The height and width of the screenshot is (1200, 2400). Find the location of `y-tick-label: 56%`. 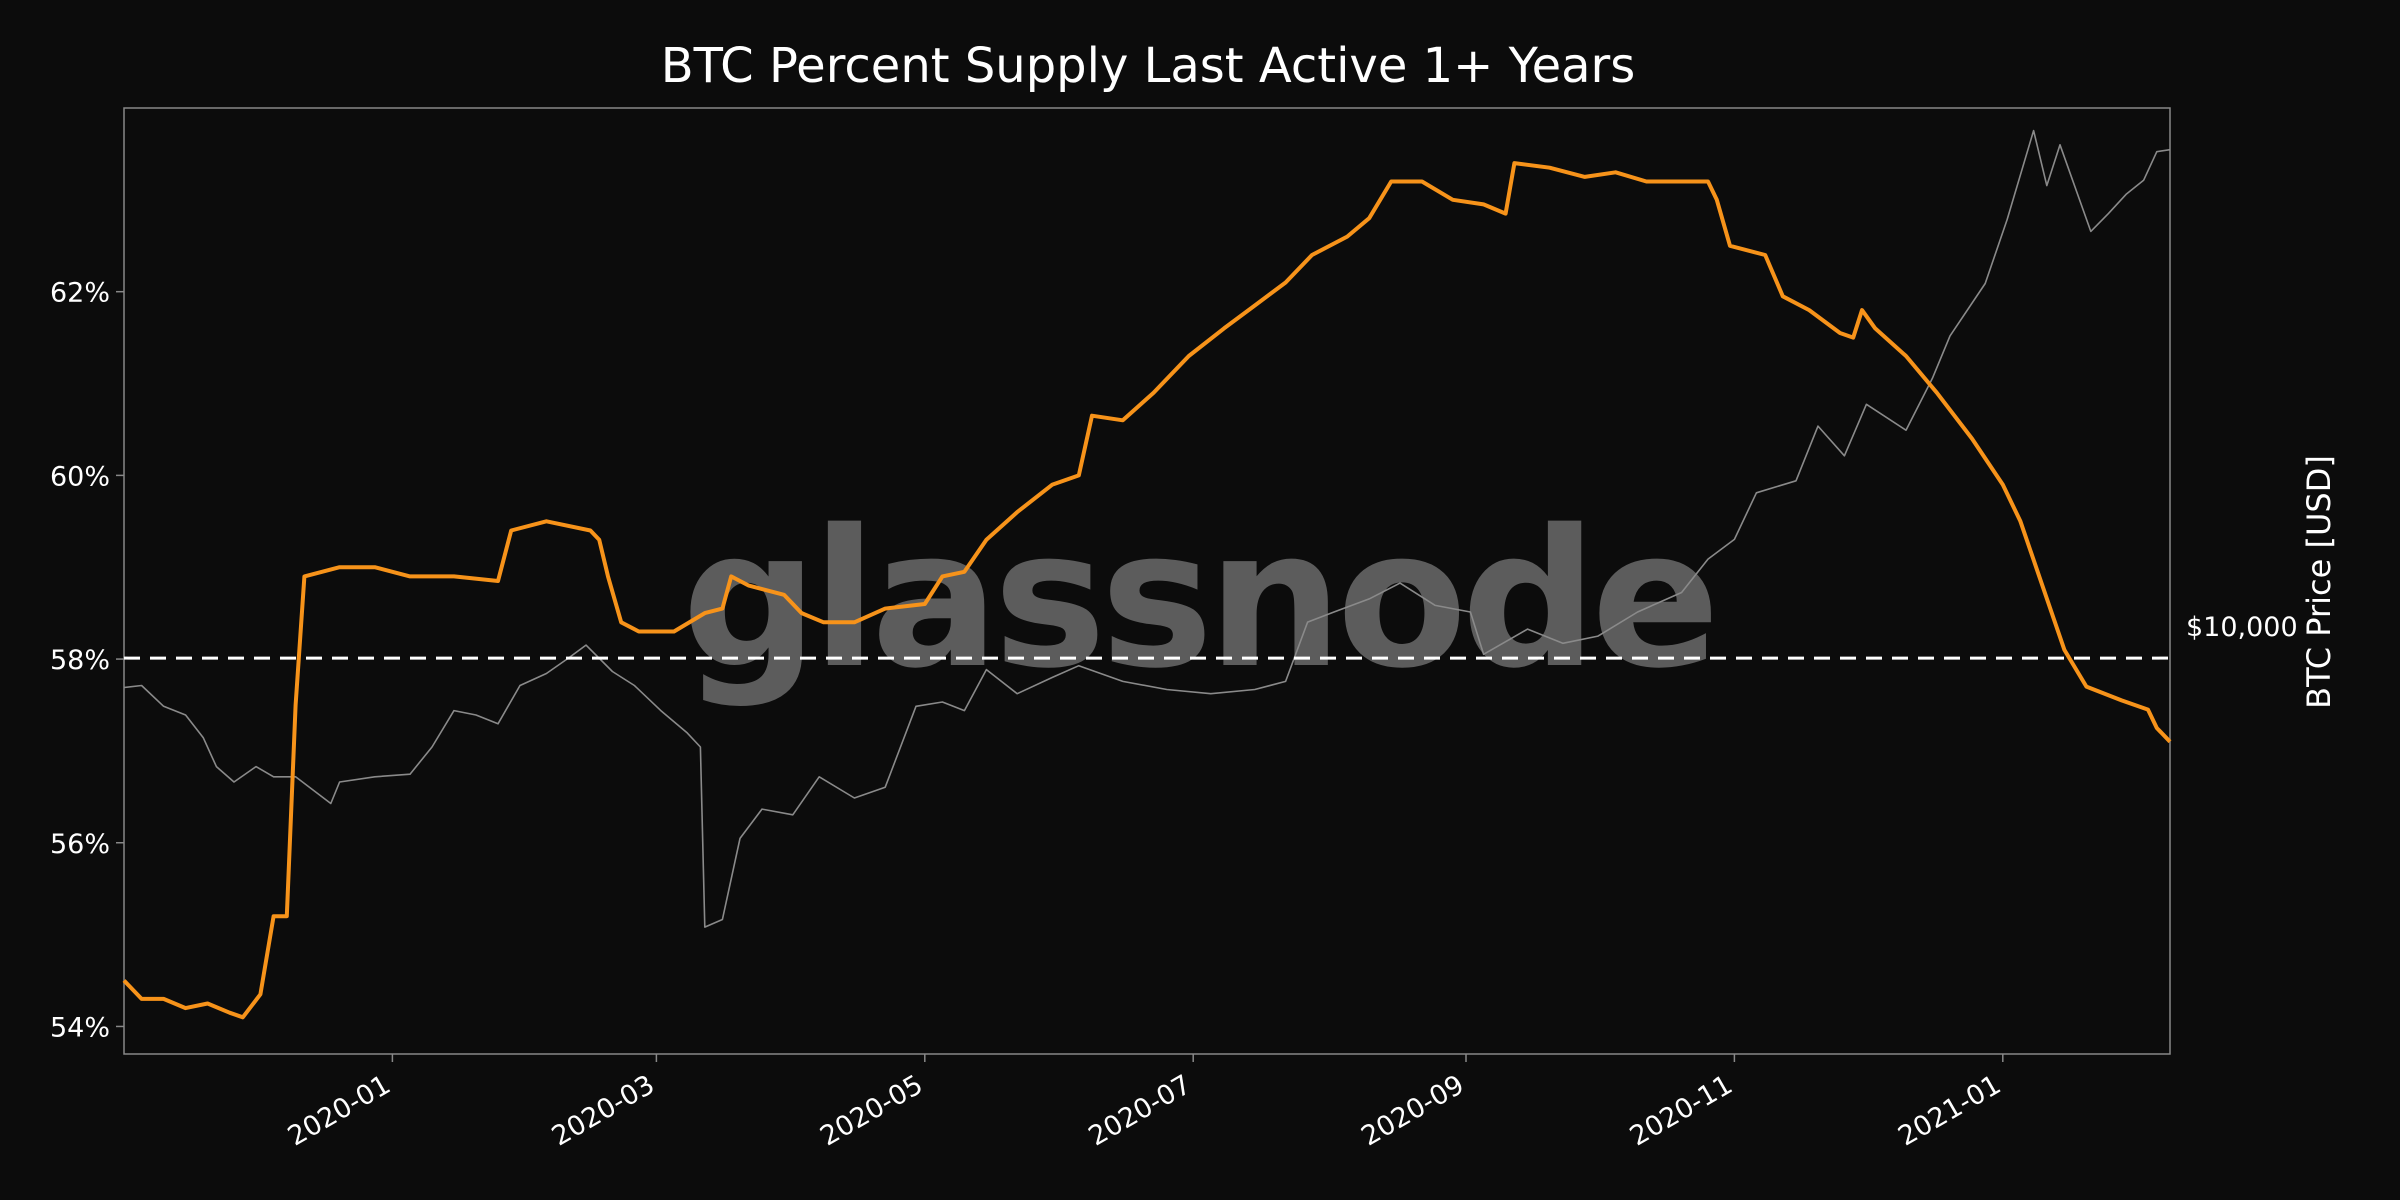

y-tick-label: 56% is located at coordinates (80, 844).